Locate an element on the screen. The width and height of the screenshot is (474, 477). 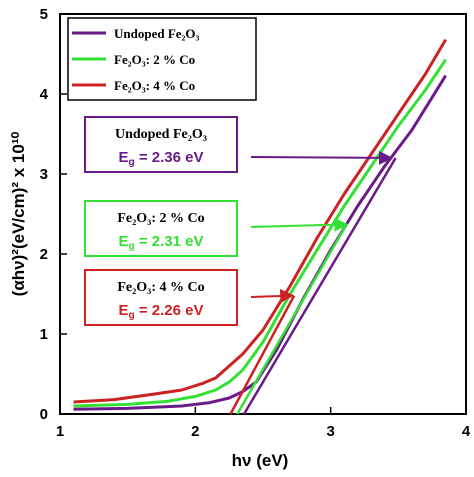
annotation-box-2co is located at coordinates (161, 228).